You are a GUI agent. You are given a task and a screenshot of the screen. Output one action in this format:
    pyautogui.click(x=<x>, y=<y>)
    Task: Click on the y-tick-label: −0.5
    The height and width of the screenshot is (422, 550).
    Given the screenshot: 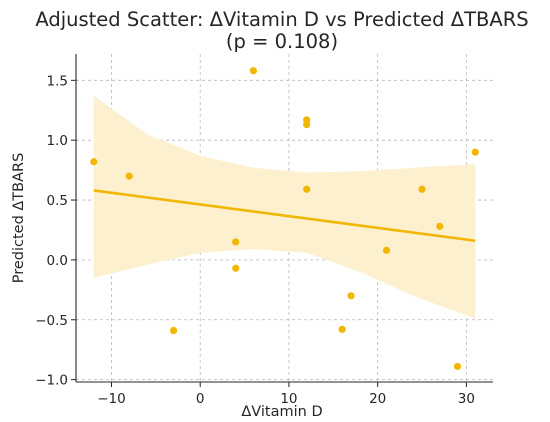 What is the action you would take?
    pyautogui.click(x=51, y=321)
    